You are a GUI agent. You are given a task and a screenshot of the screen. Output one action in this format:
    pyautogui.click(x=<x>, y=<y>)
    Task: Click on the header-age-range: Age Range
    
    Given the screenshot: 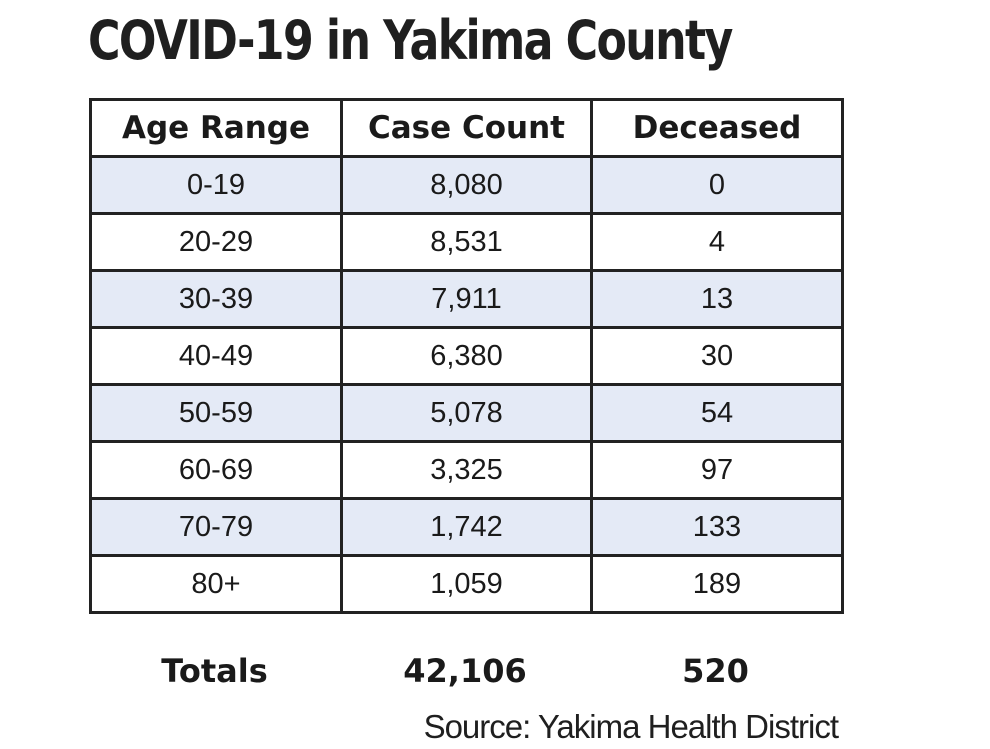 What is the action you would take?
    pyautogui.click(x=216, y=128)
    